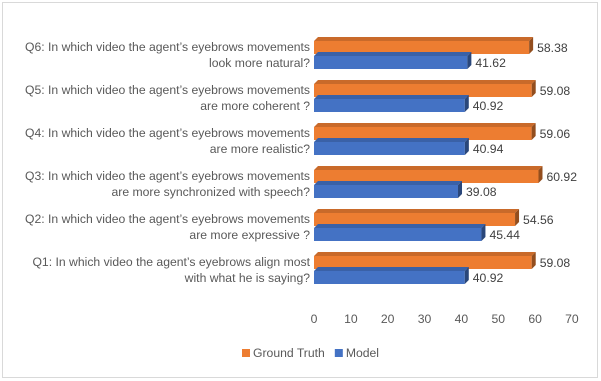 This screenshot has height=381, width=601. What do you see at coordinates (362, 353) in the screenshot?
I see `legend-label-model: Model` at bounding box center [362, 353].